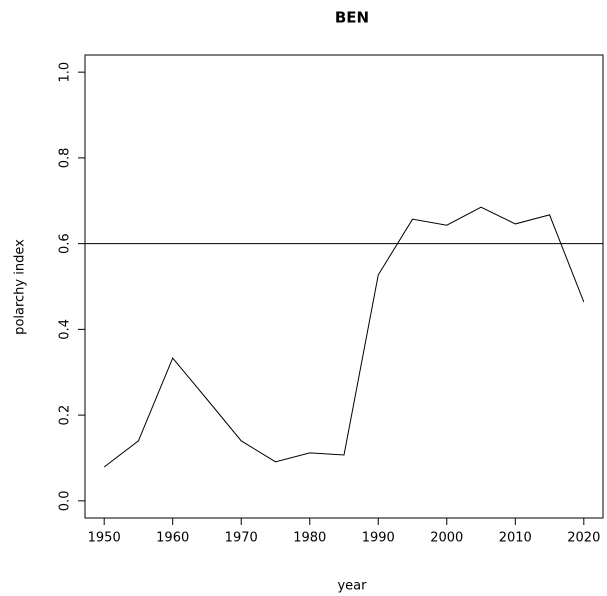  I want to click on y-tick-label: 0.6, so click(65, 243).